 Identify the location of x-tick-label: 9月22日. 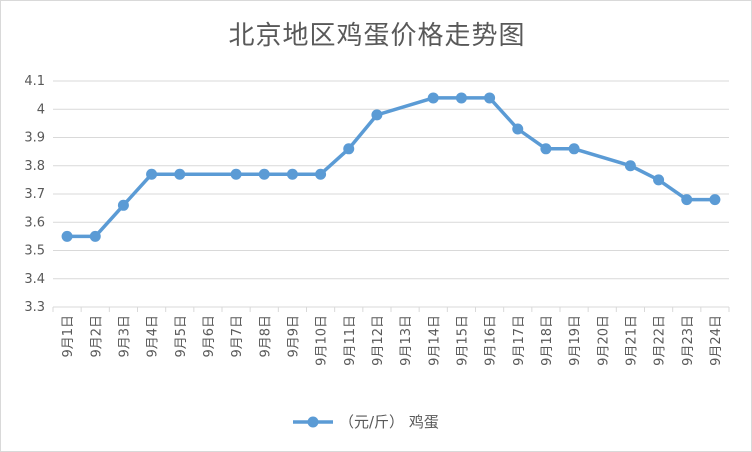
(660, 340).